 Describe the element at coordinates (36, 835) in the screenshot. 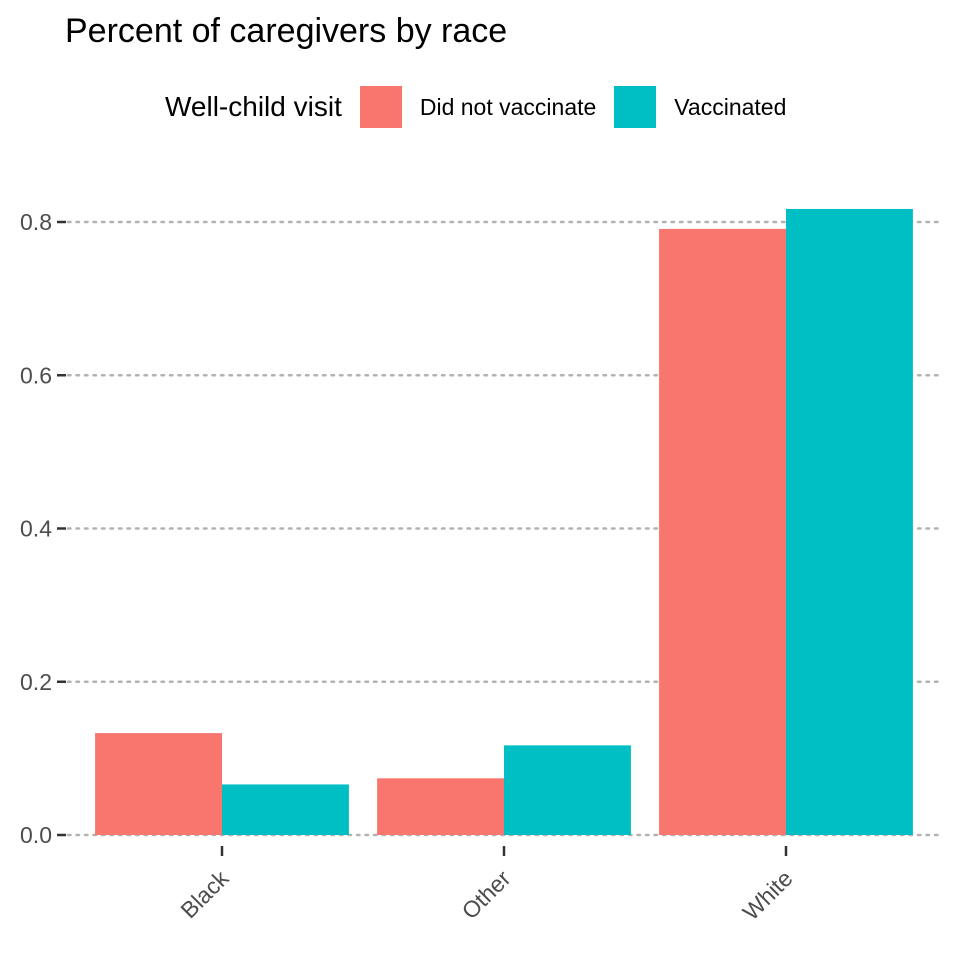

I see `y-tick-label-0: 0.0` at that location.